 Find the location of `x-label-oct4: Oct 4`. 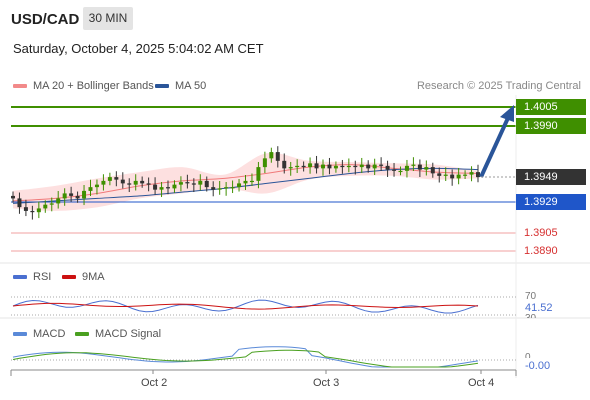

x-label-oct4: Oct 4 is located at coordinates (481, 383).